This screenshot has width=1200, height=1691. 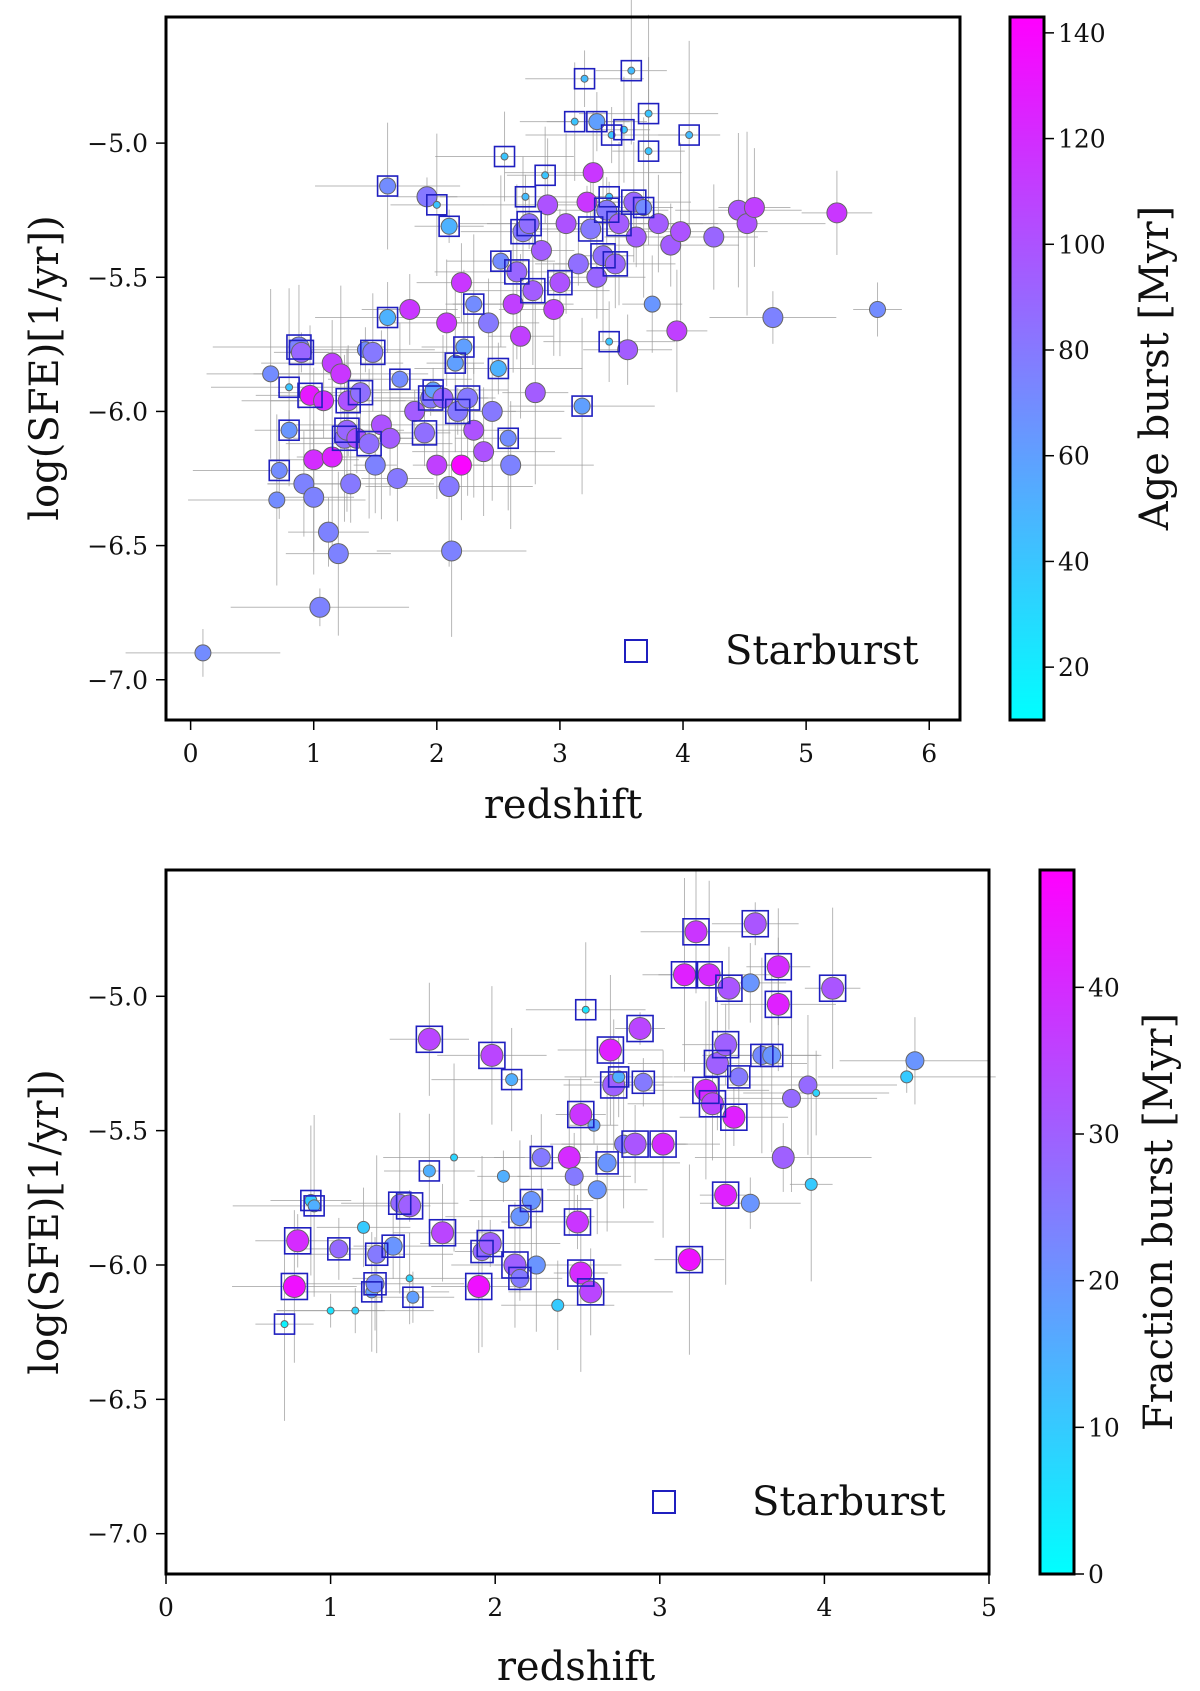 What do you see at coordinates (636, 651) in the screenshot?
I see `legend-marker` at bounding box center [636, 651].